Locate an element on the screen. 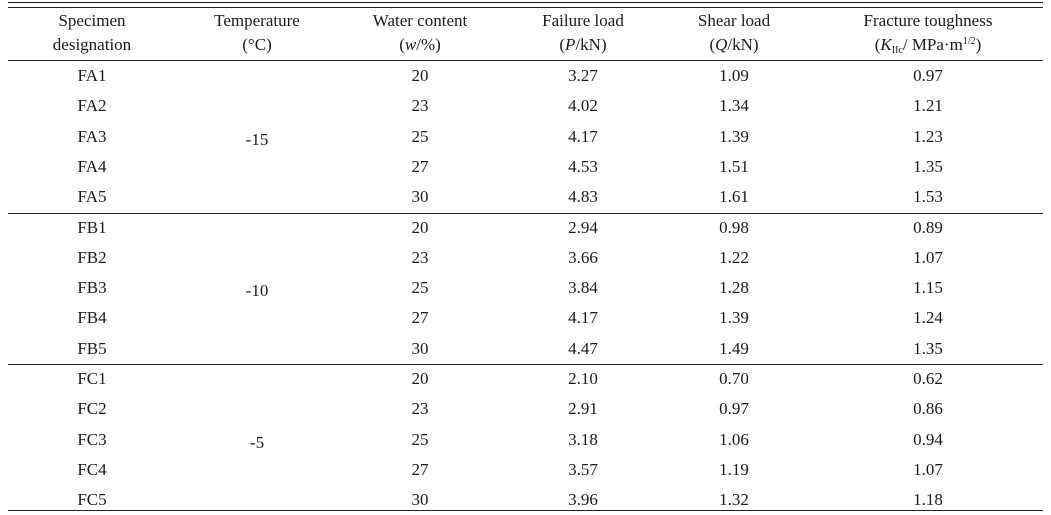  header-water-line1: Water content is located at coordinates (420, 20).